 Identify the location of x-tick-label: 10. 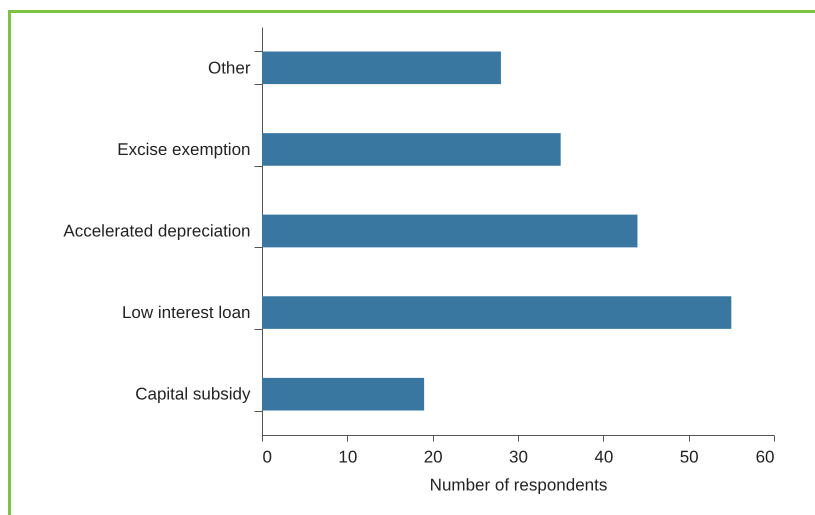
(348, 457).